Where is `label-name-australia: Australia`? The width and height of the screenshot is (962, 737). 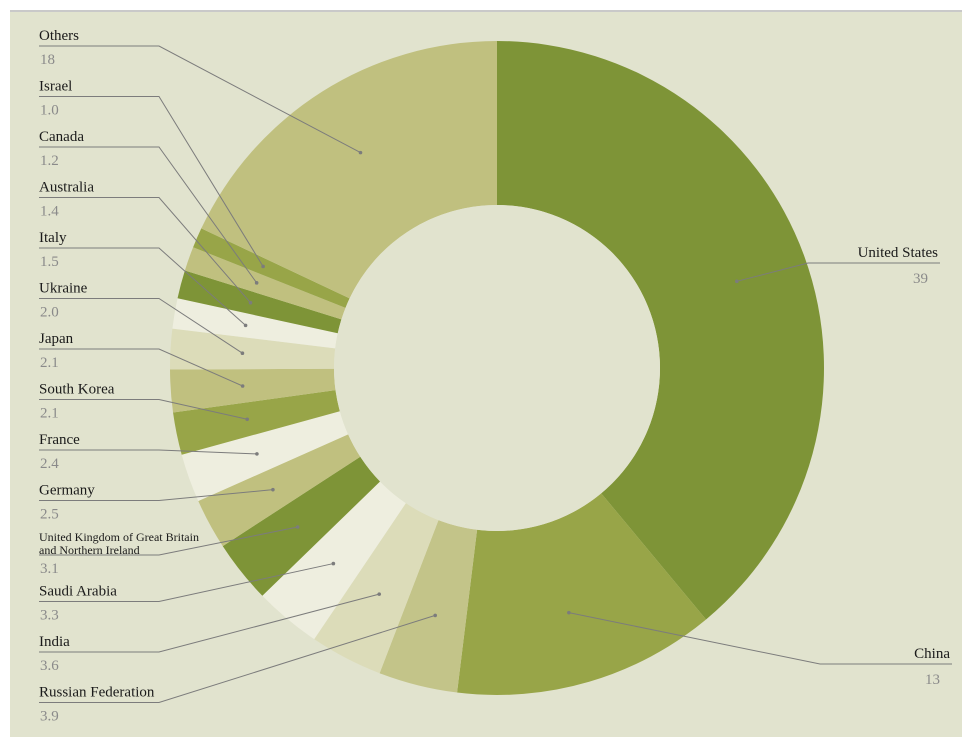 label-name-australia: Australia is located at coordinates (66, 188).